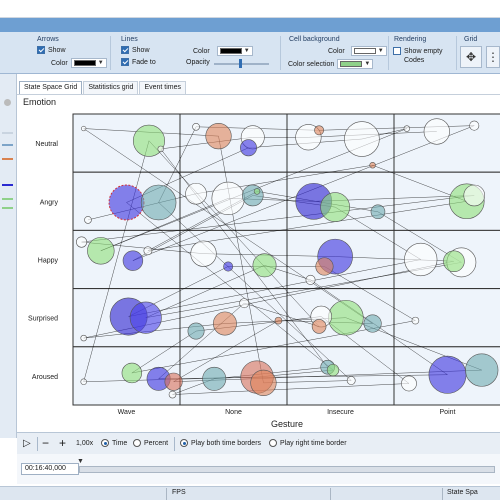 Image resolution: width=500 pixels, height=500 pixels. I want to click on cell-selection-color-picker: Color selection ▼, so click(331, 64).